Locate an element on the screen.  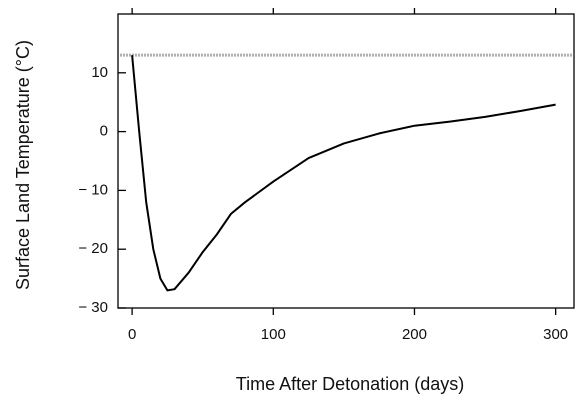
y-tick-label: 10 is located at coordinates (99, 72).